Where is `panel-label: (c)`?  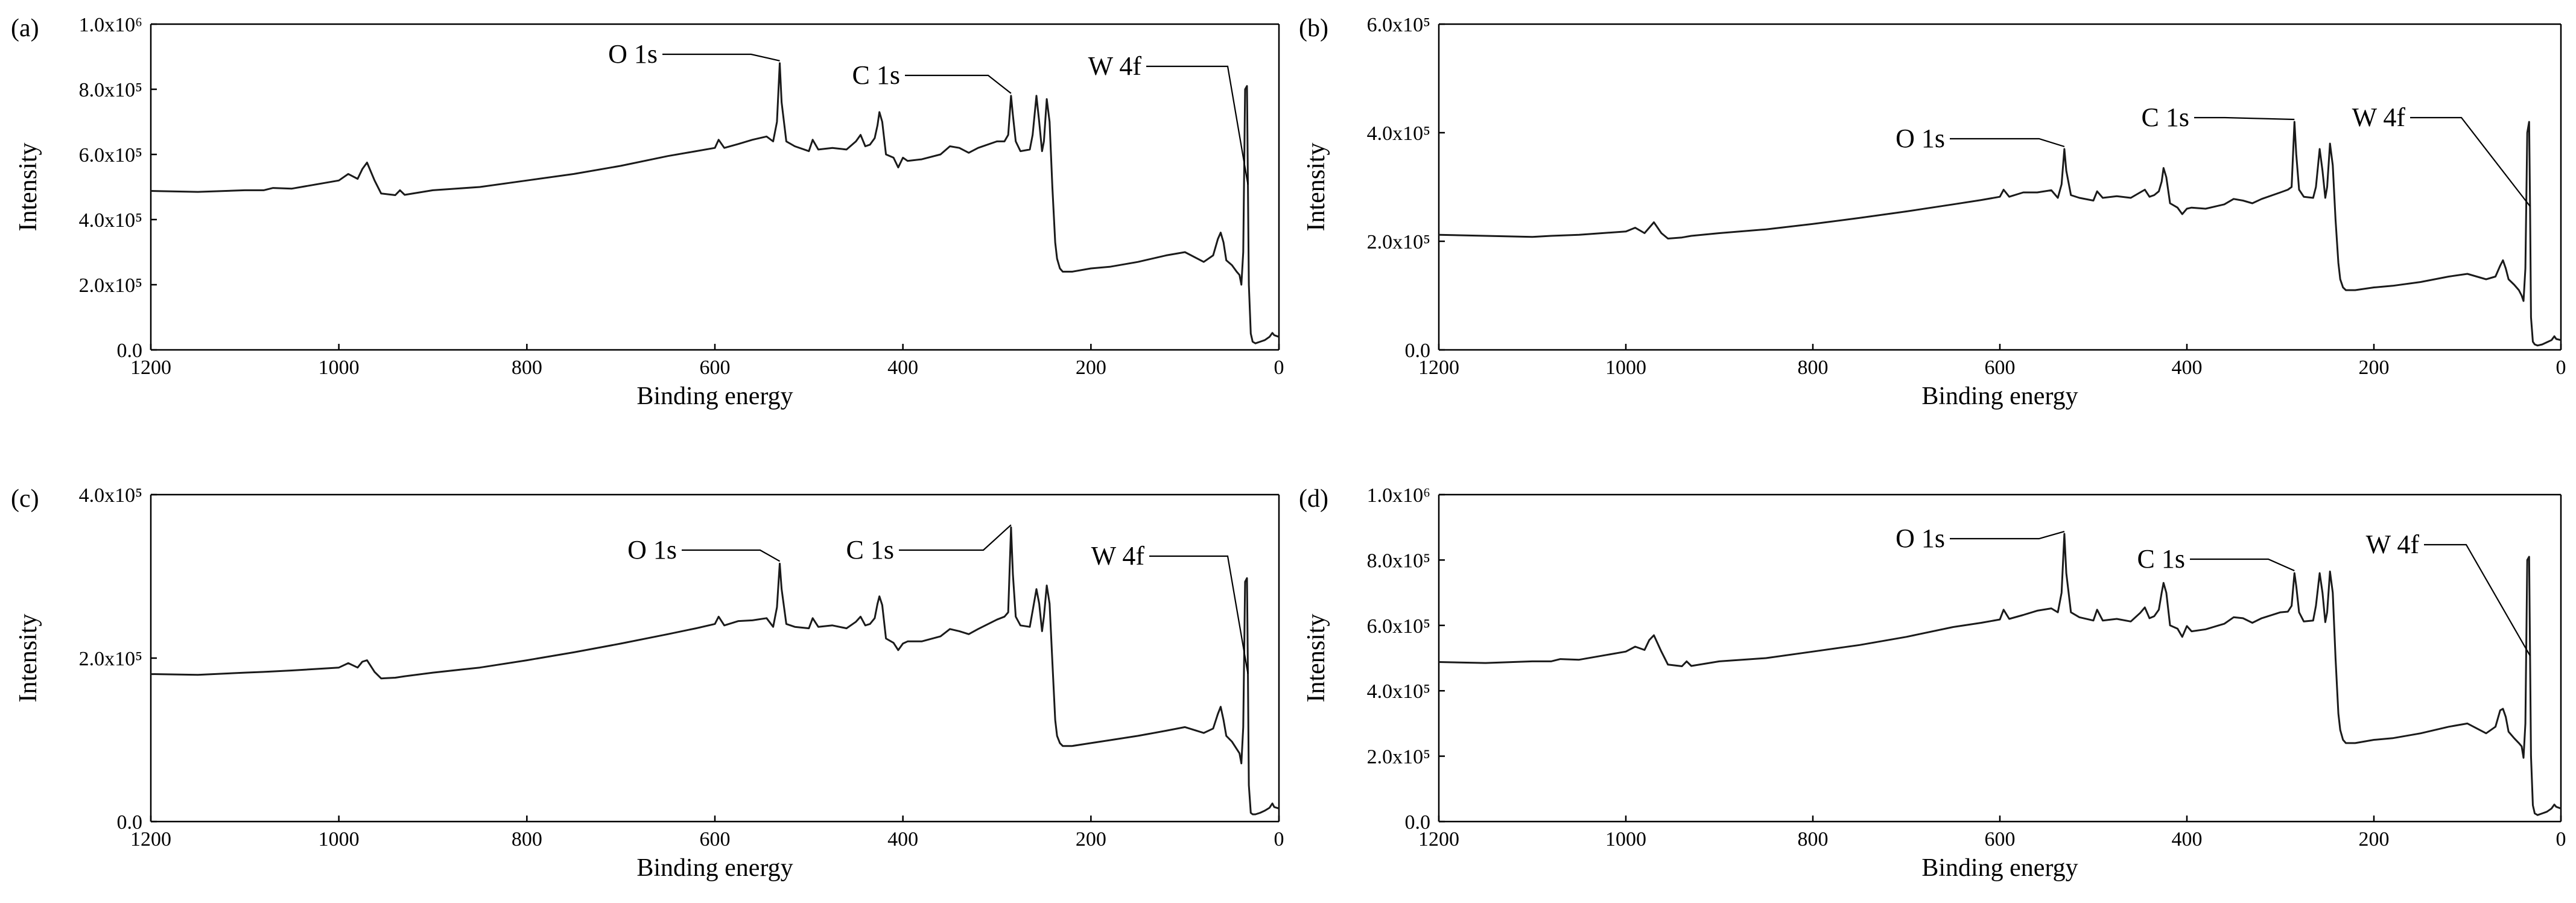 panel-label: (c) is located at coordinates (25, 499).